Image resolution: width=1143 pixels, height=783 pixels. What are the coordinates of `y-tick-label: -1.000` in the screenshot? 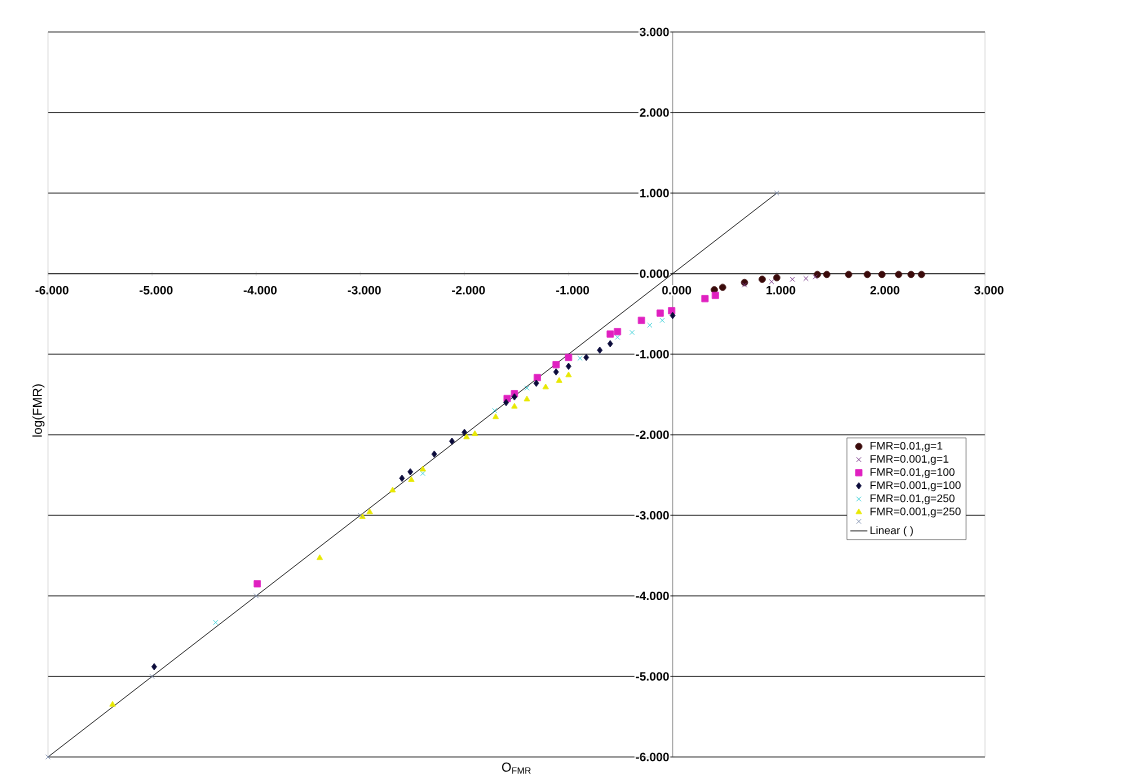 It's located at (652, 354).